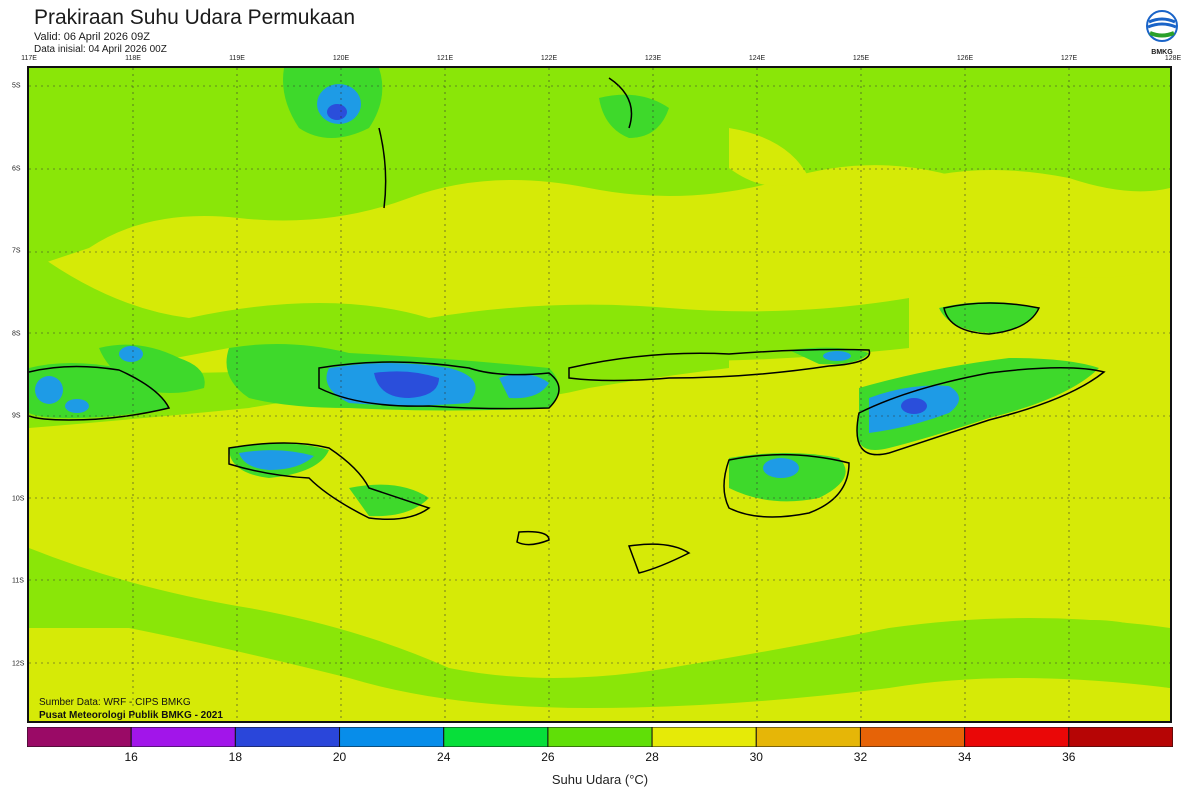  What do you see at coordinates (339, 757) in the screenshot?
I see `colorbar-tick-label: 20` at bounding box center [339, 757].